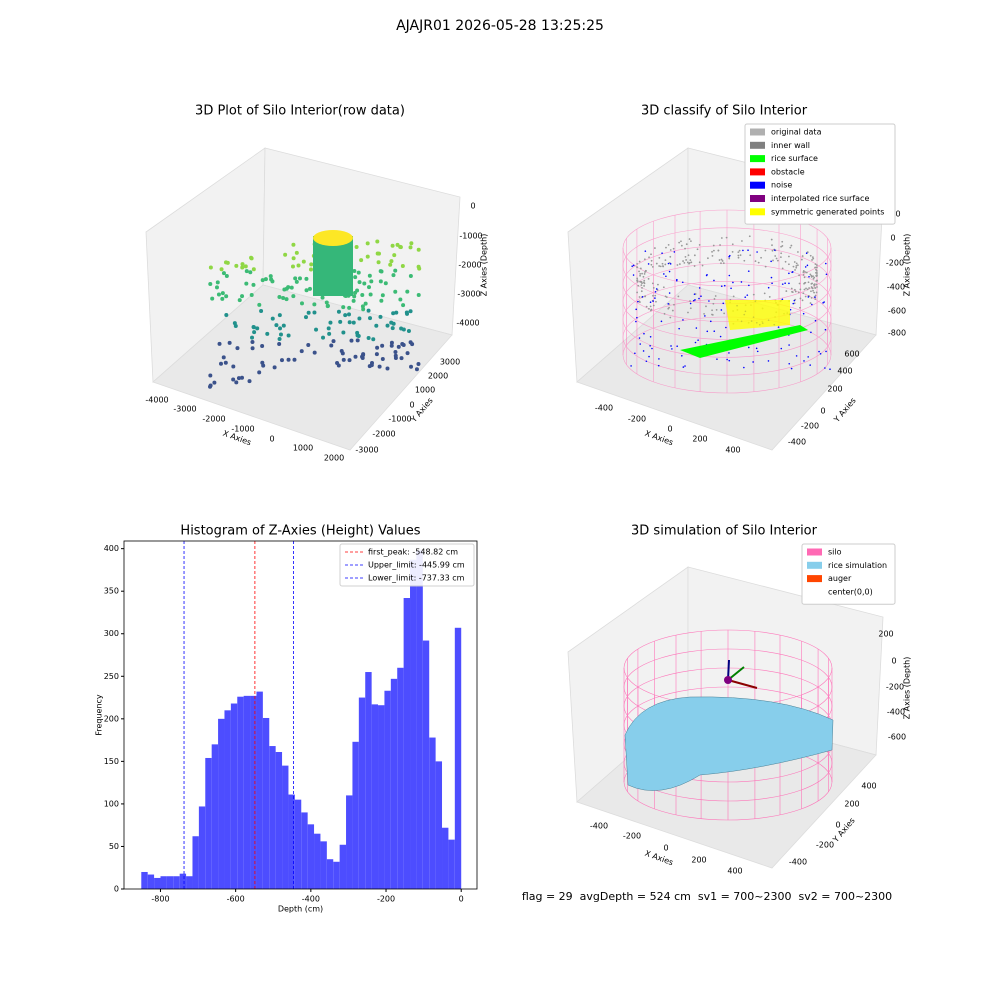 The image size is (1000, 1000). Describe the element at coordinates (450, 362) in the screenshot. I see `y-tick-label: 3000` at that location.